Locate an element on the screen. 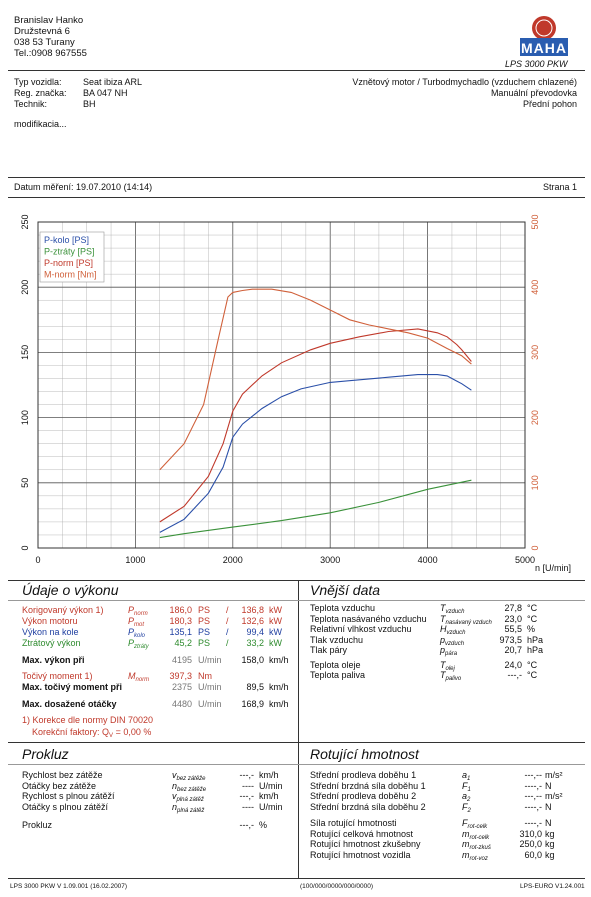  performance-label: Korigovaný výkon 1) is located at coordinates (63, 610).